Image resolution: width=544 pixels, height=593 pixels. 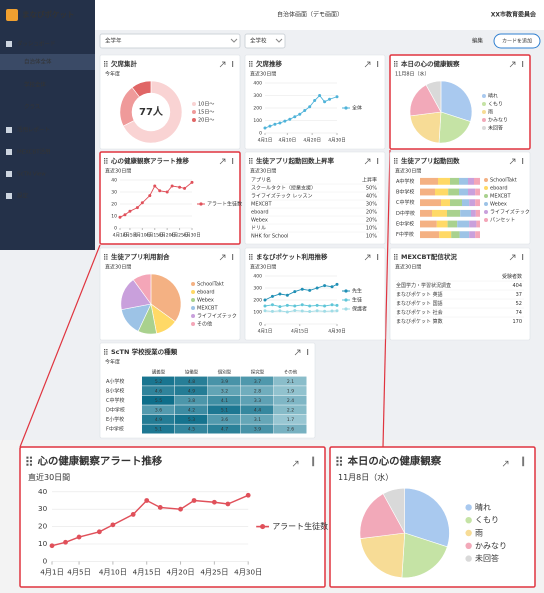 What do you see at coordinates (283, 188) in the screenshot?
I see `table-cell: スクールタクト（授業支援）` at bounding box center [283, 188].